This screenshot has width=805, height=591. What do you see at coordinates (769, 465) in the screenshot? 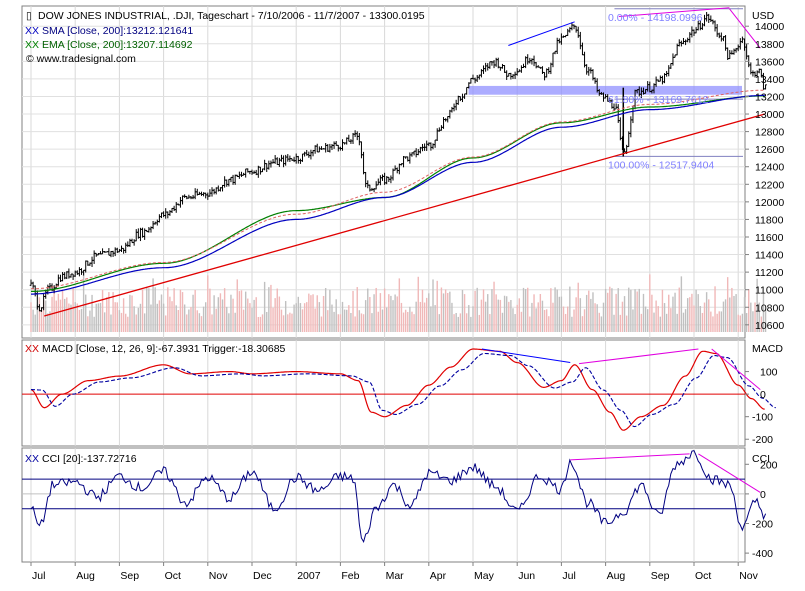
I see `cci-tick-label: 200` at bounding box center [769, 465].